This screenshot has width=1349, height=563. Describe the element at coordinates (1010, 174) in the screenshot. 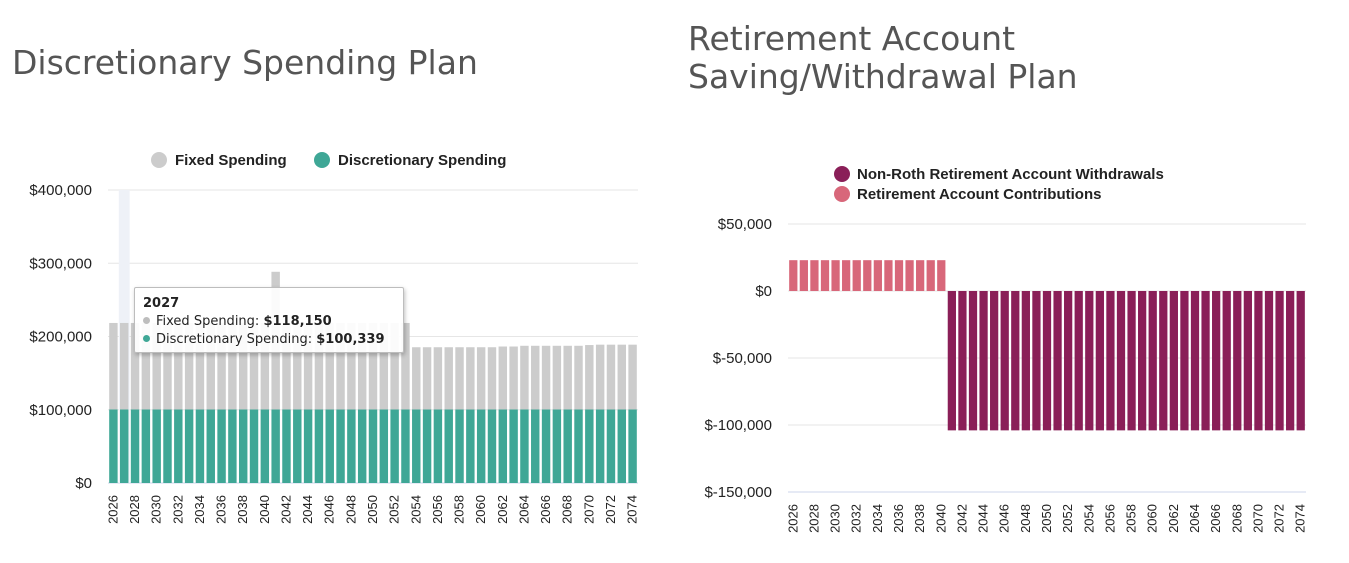

I see `legend-withdrawals: Non-Roth Retirement Account Withdrawals` at that location.